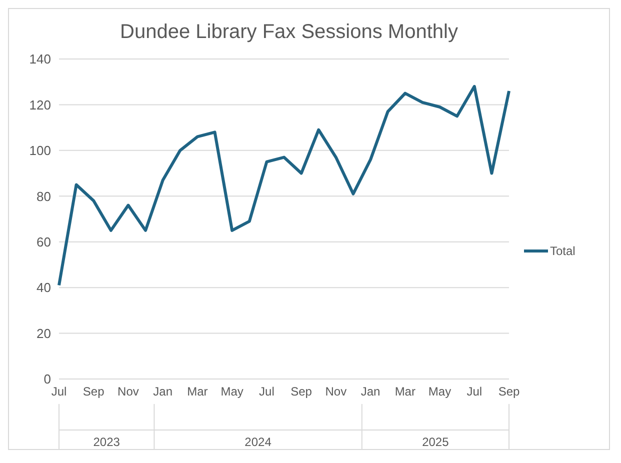  Describe the element at coordinates (43, 333) in the screenshot. I see `y-tick-label: 20` at that location.